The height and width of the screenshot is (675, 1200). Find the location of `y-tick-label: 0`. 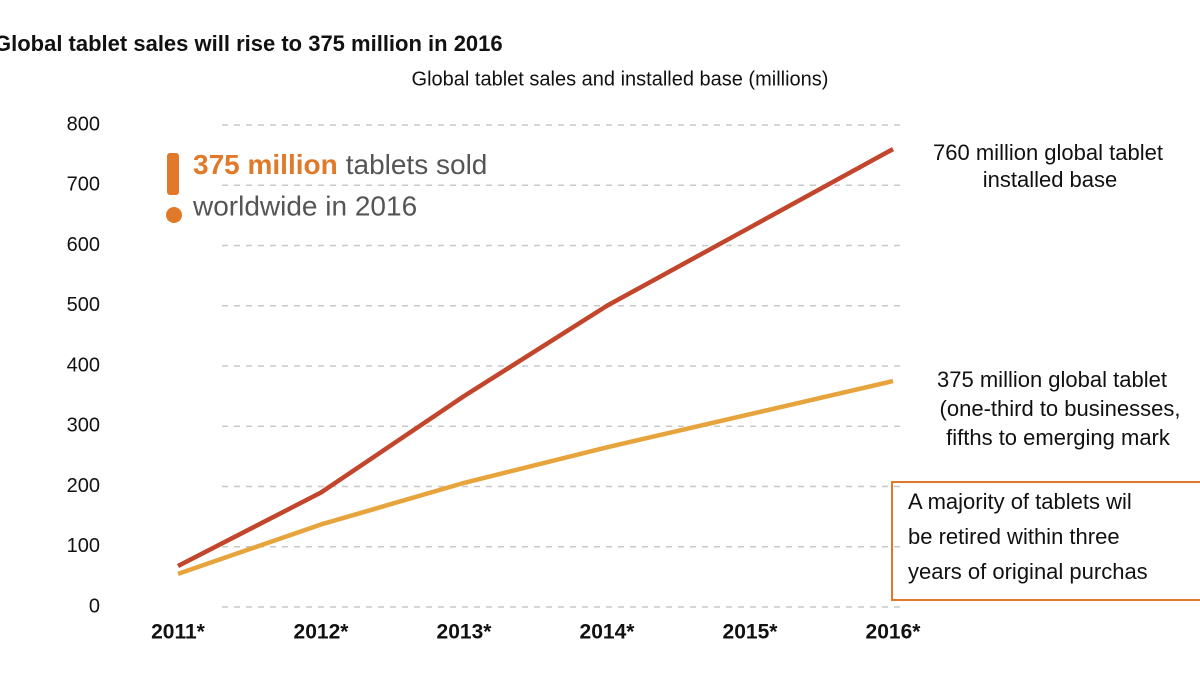

y-tick-label: 0 is located at coordinates (94, 606).